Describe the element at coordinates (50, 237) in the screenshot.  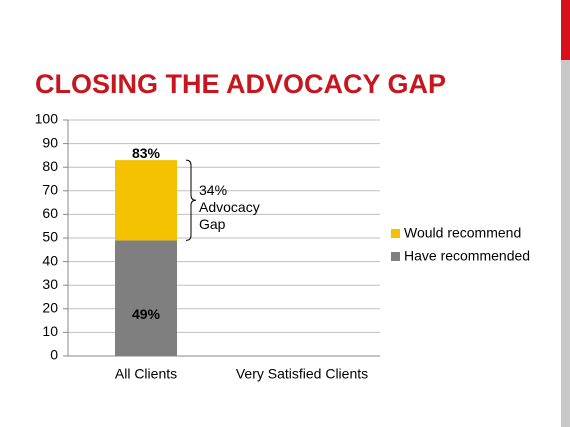
I see `y-tick-label: 50` at that location.